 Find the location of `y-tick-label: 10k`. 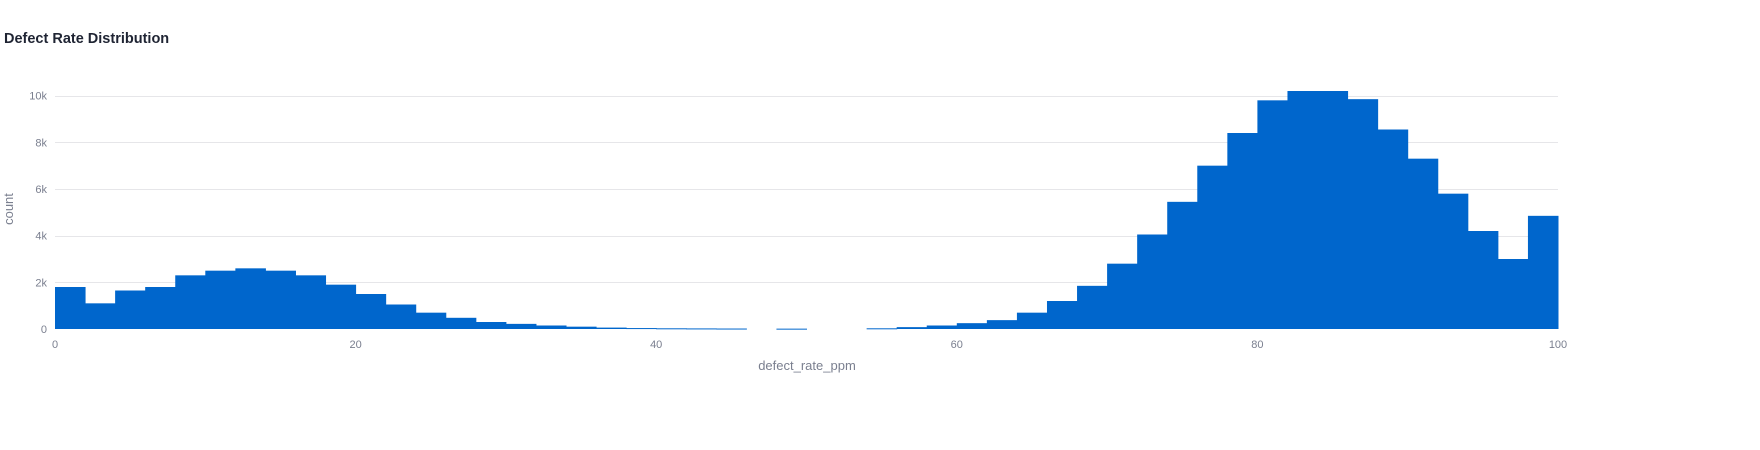

y-tick-label: 10k is located at coordinates (38, 97).